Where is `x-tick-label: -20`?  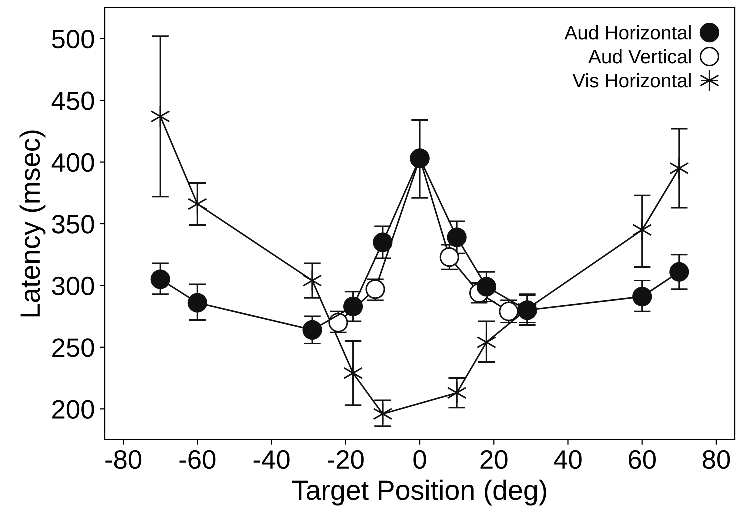
x-tick-label: -20 is located at coordinates (346, 460).